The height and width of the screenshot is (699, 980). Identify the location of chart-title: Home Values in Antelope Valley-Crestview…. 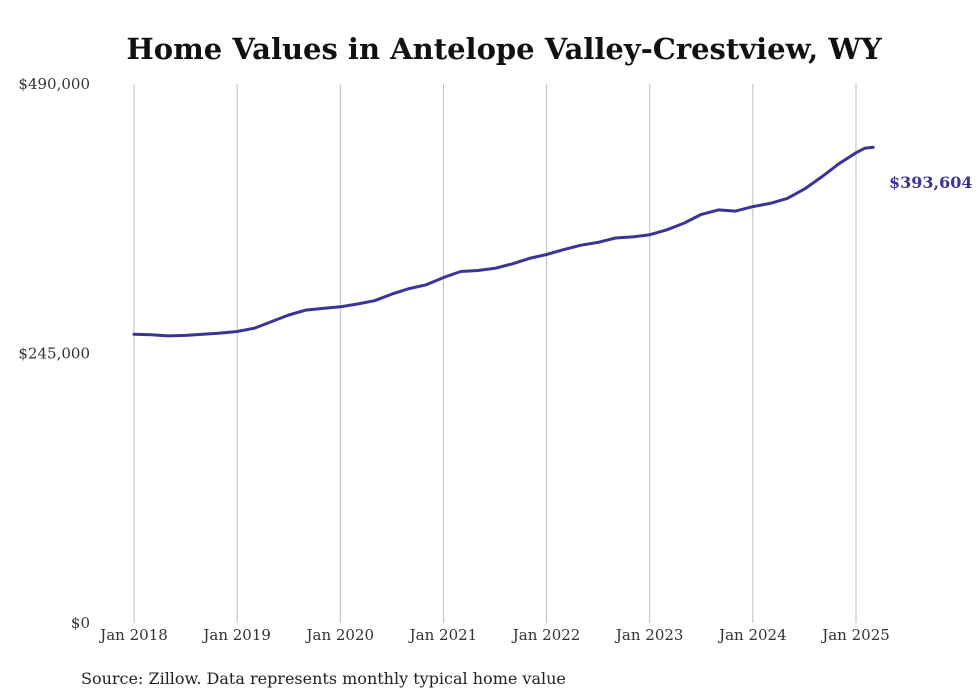
(504, 49).